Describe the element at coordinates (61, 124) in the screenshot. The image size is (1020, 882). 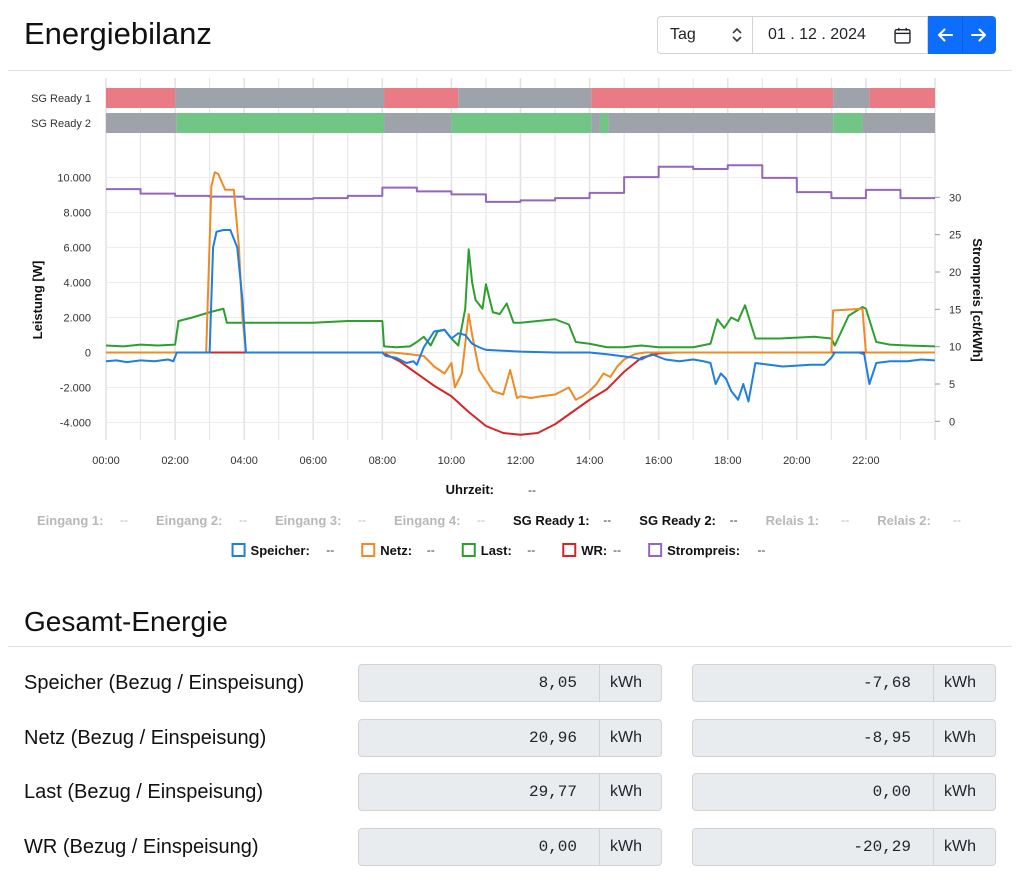
I see `state-row-label: SG Ready 2` at that location.